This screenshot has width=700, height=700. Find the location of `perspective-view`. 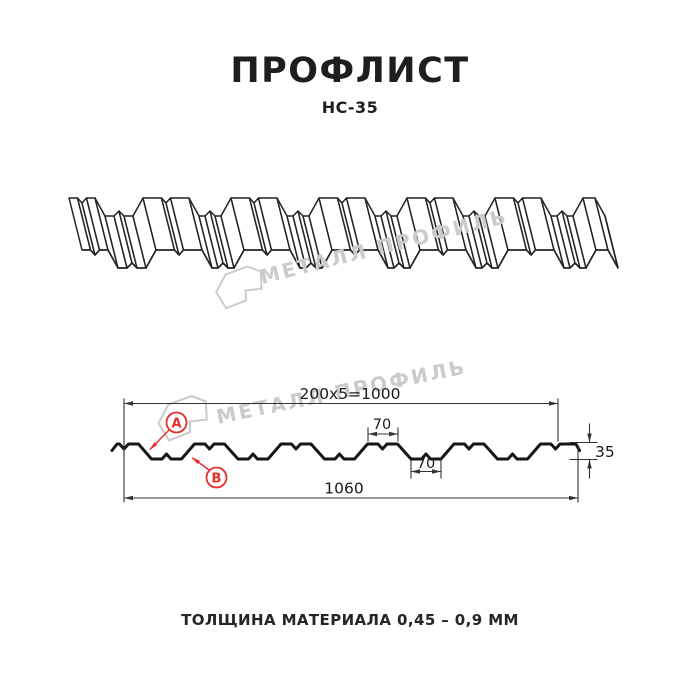

perspective-view is located at coordinates (343, 233).